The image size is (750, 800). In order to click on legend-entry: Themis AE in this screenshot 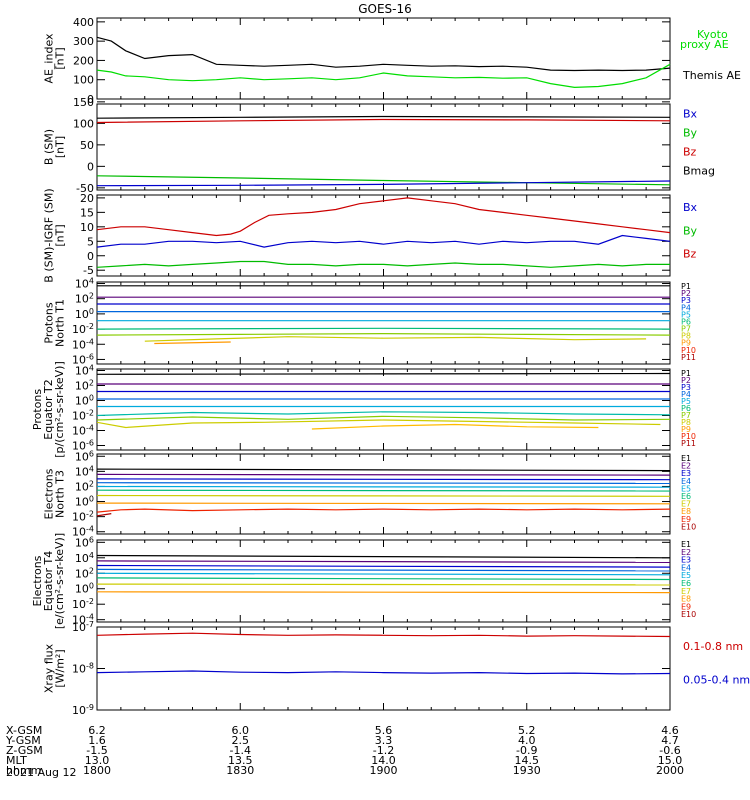, I will do `click(711, 75)`.